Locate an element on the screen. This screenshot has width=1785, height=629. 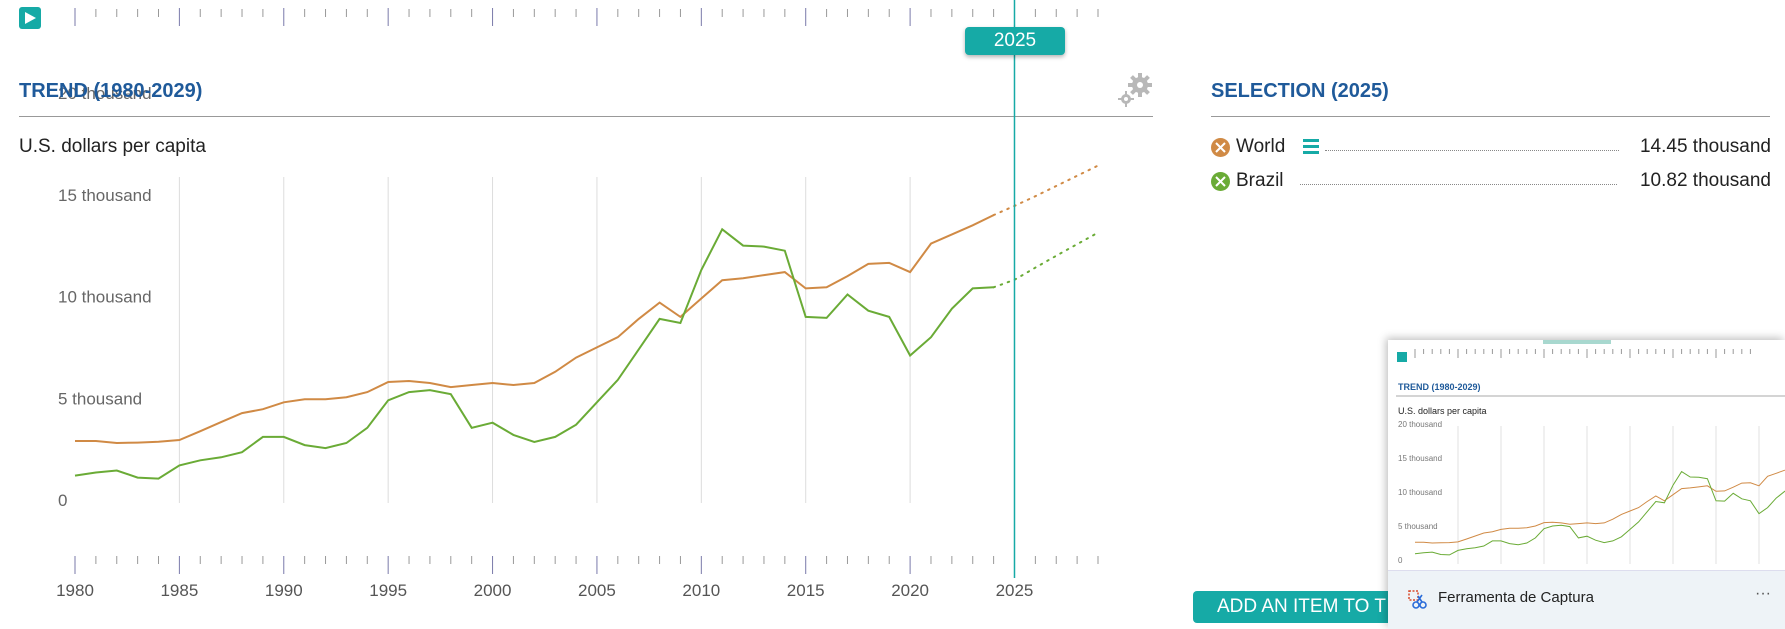
thumb-year-handle is located at coordinates (1577, 342).